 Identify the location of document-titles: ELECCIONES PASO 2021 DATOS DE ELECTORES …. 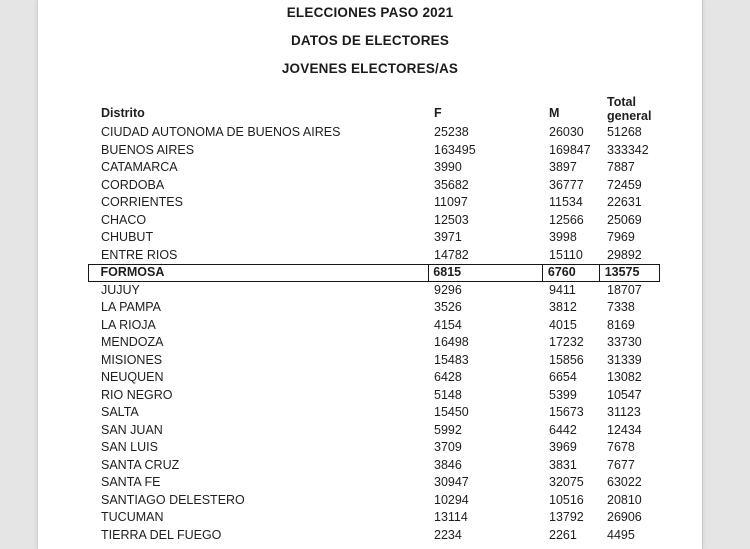
(370, 48).